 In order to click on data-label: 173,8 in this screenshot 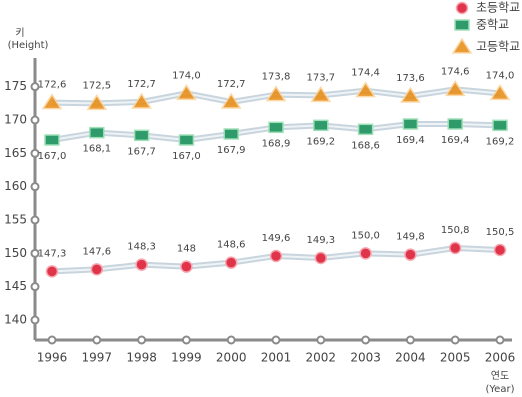, I will do `click(276, 77)`.